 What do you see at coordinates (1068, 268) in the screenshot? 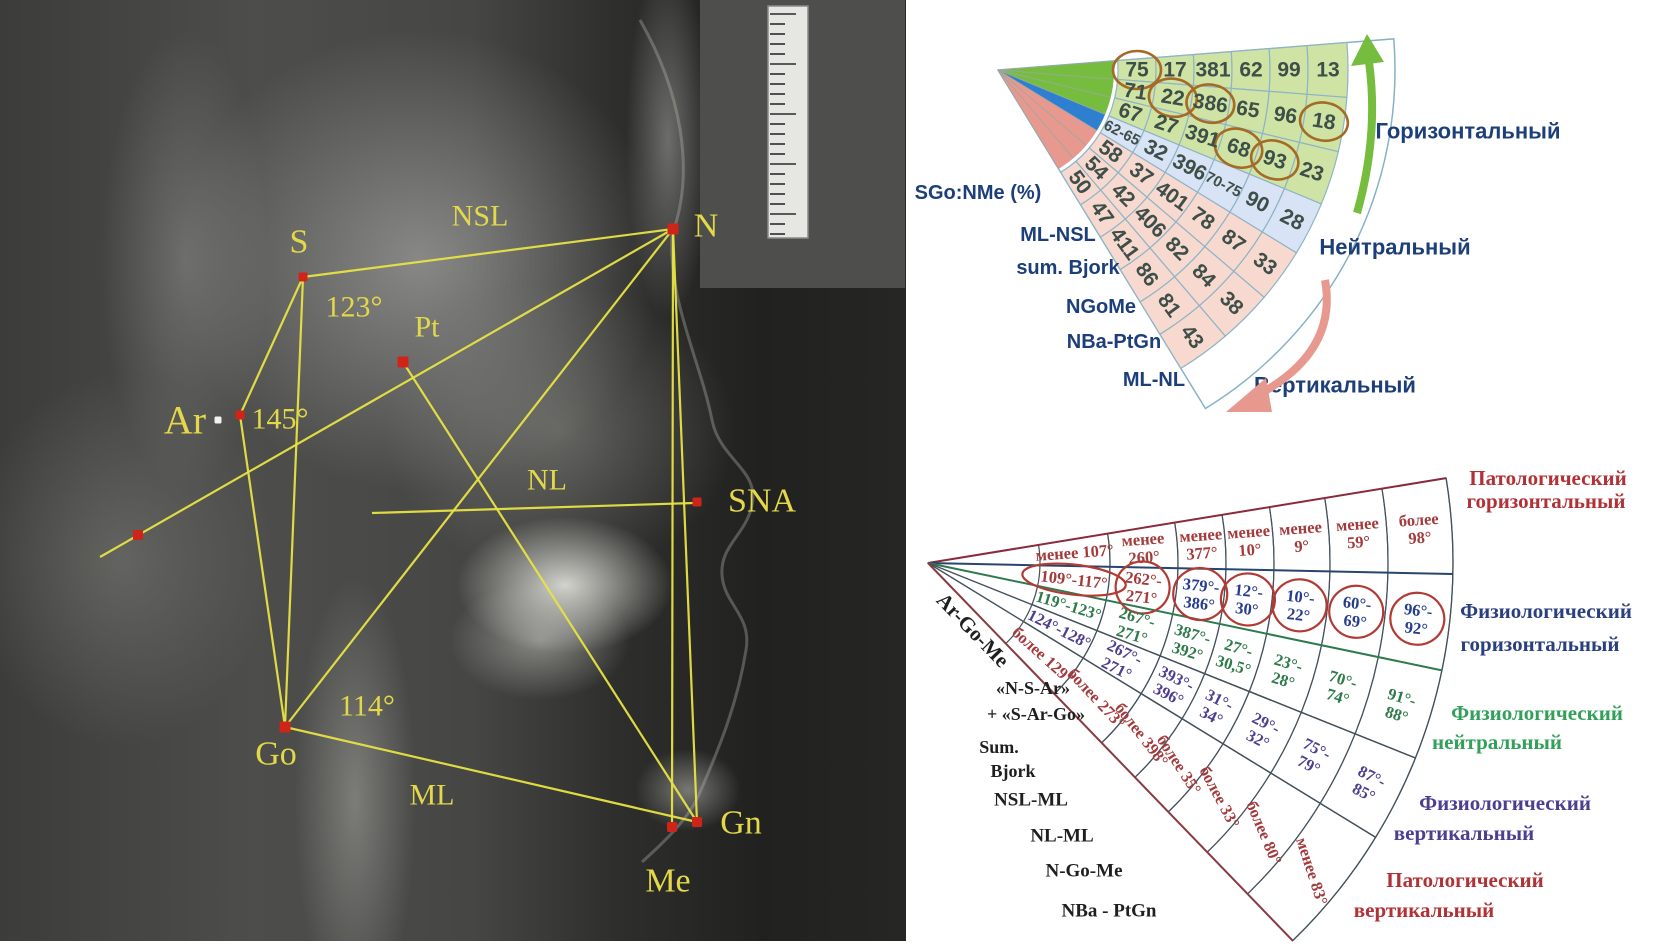
I see `fan-measure-label: sum. Bjork` at bounding box center [1068, 268].